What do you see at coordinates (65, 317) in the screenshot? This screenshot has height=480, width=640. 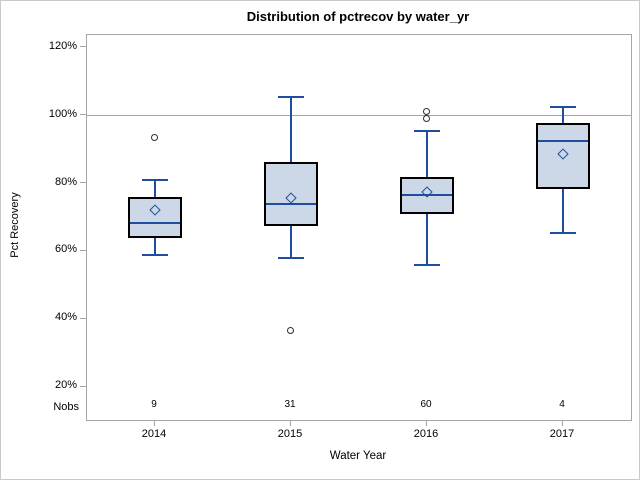 I see `y-tick-label: 40%` at bounding box center [65, 317].